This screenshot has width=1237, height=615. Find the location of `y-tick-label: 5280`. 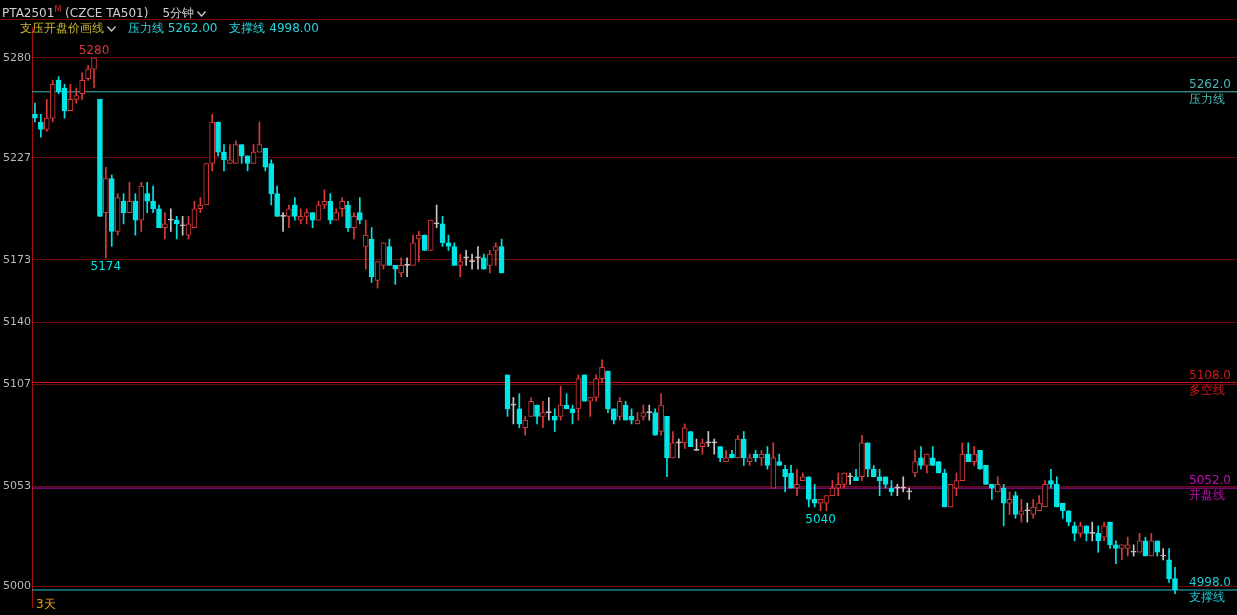

y-tick-label: 5280 is located at coordinates (17, 57).